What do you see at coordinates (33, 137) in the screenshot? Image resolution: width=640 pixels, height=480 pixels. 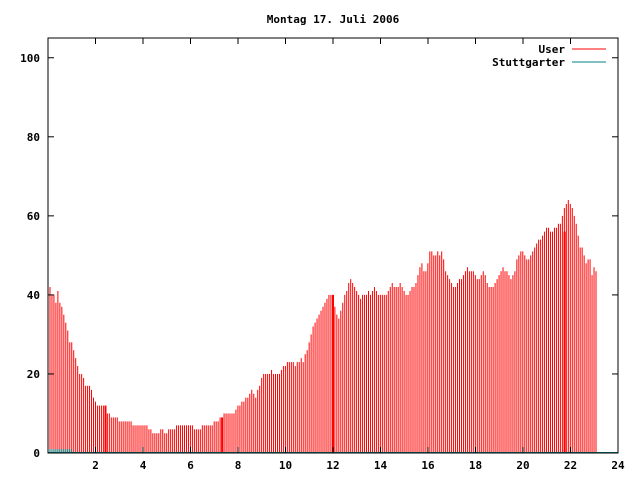 I see `y-tick-label: 80` at bounding box center [33, 137].